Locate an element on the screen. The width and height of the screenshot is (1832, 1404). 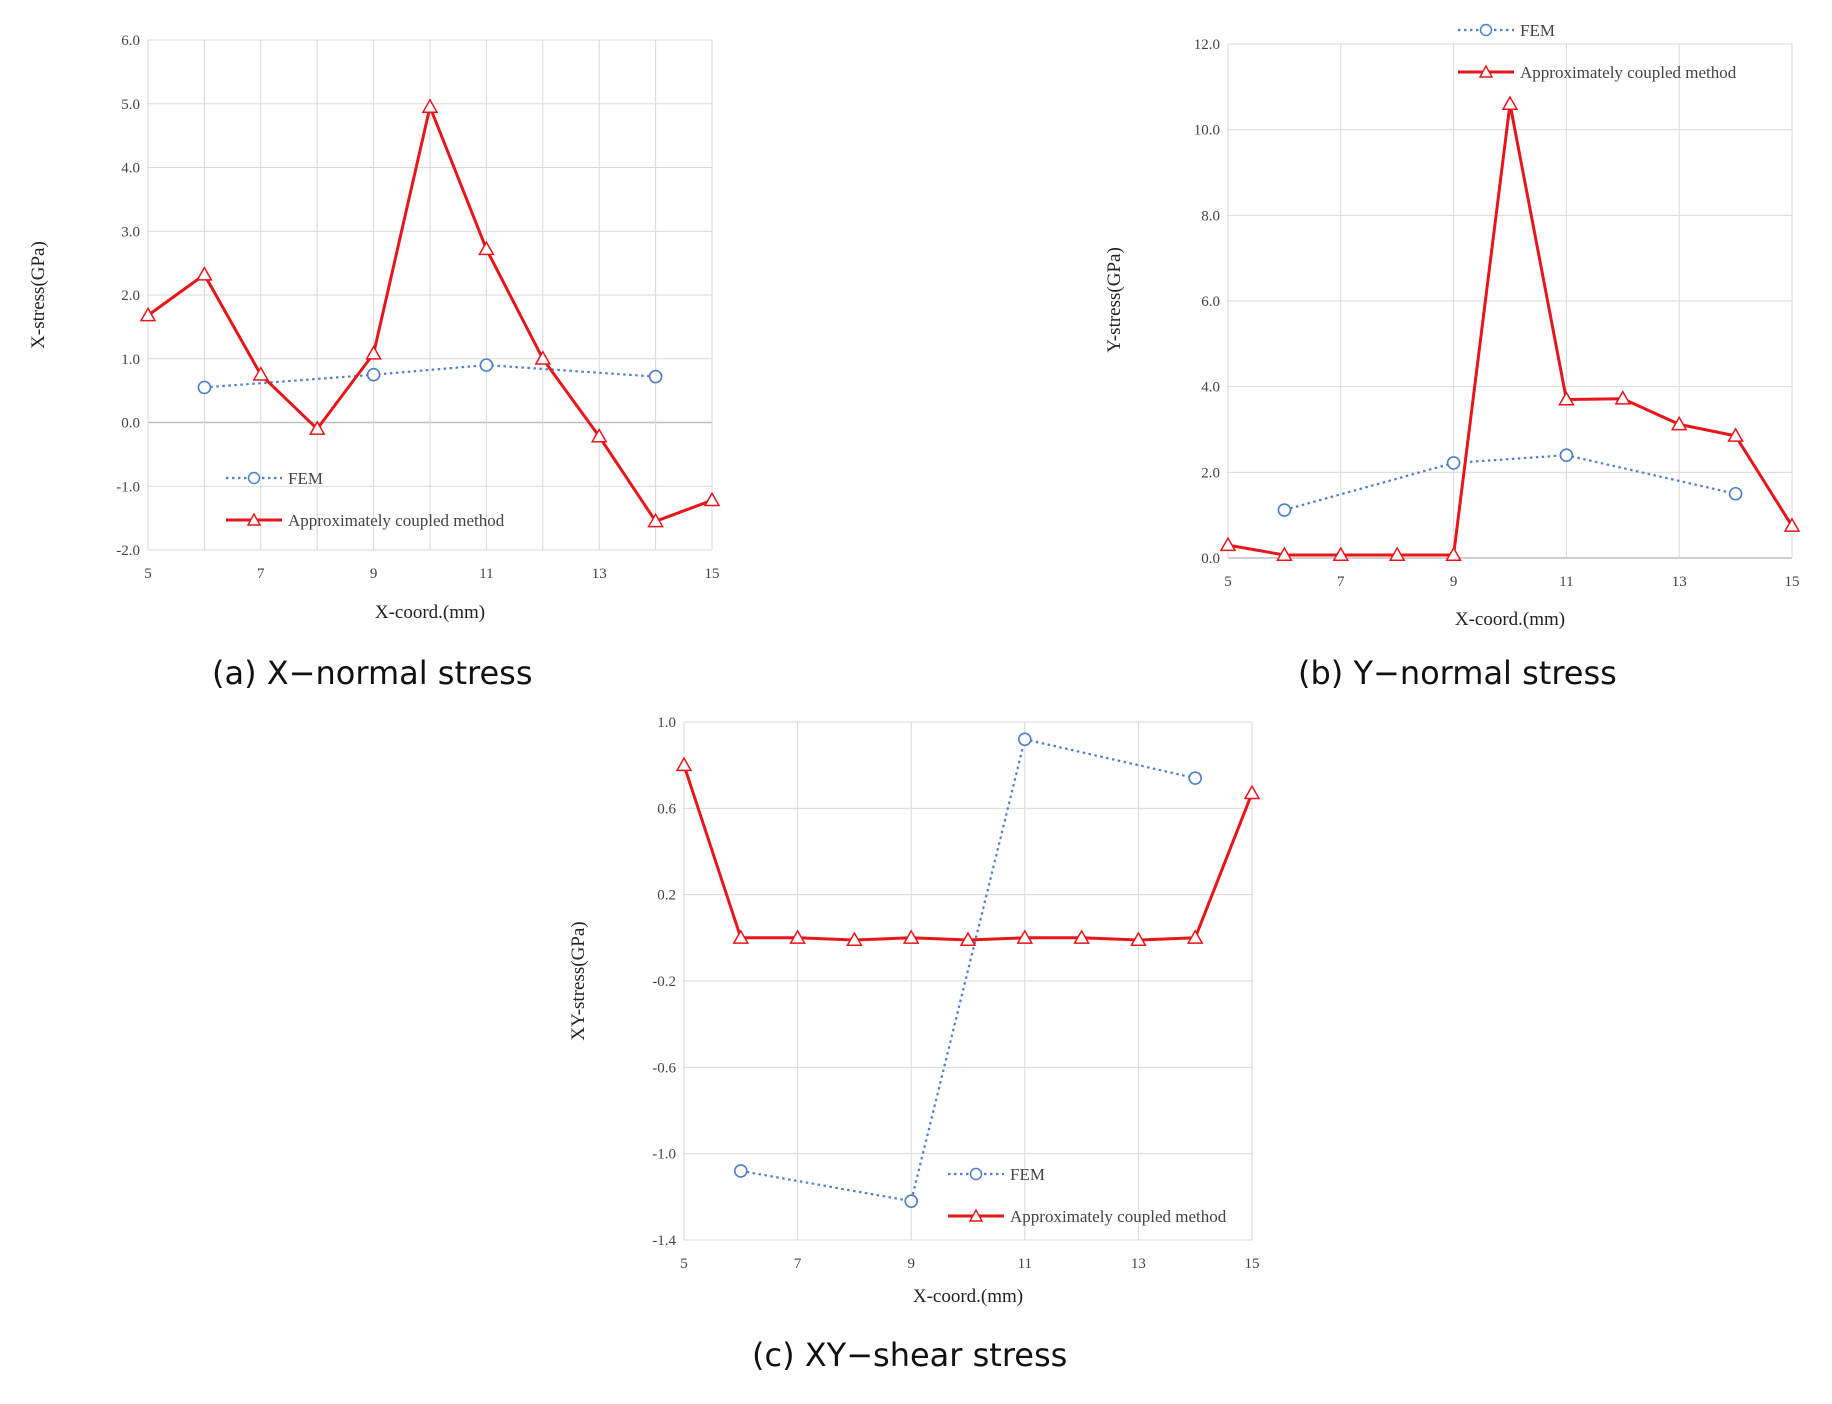
y-tick-label: 5.0 is located at coordinates (130, 105).